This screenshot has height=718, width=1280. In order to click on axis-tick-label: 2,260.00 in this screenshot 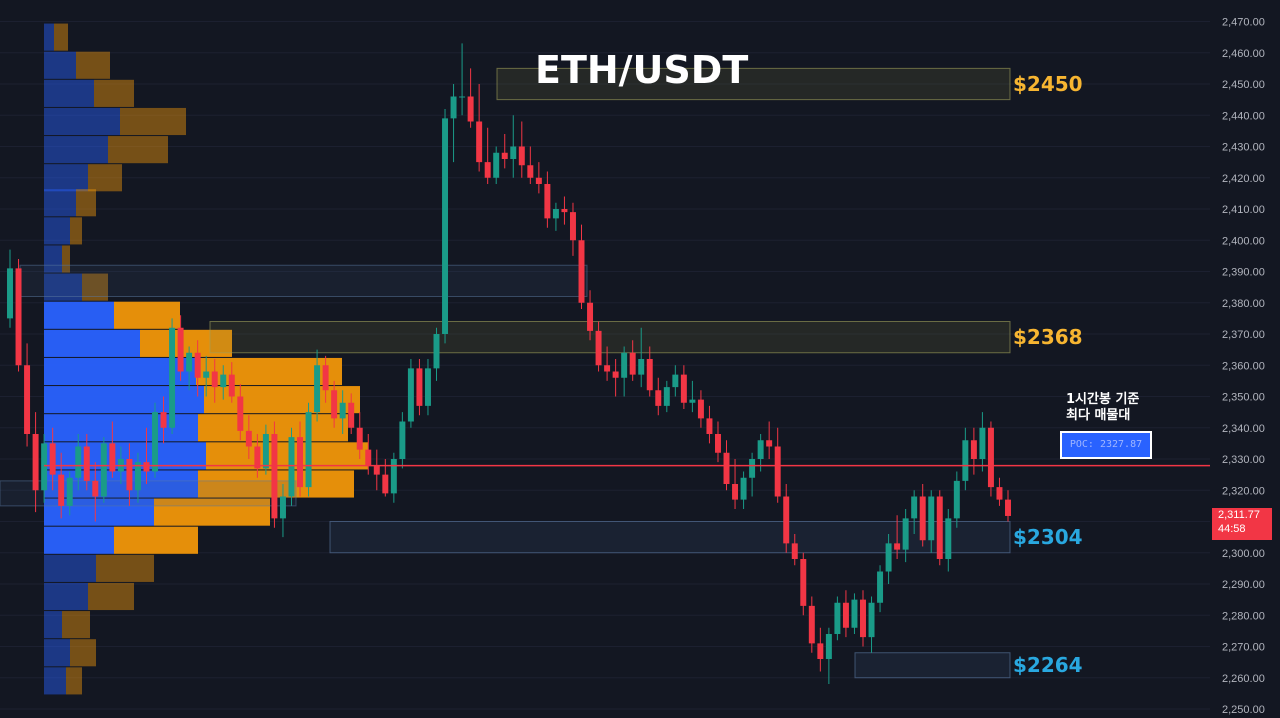, I will do `click(1243, 679)`.